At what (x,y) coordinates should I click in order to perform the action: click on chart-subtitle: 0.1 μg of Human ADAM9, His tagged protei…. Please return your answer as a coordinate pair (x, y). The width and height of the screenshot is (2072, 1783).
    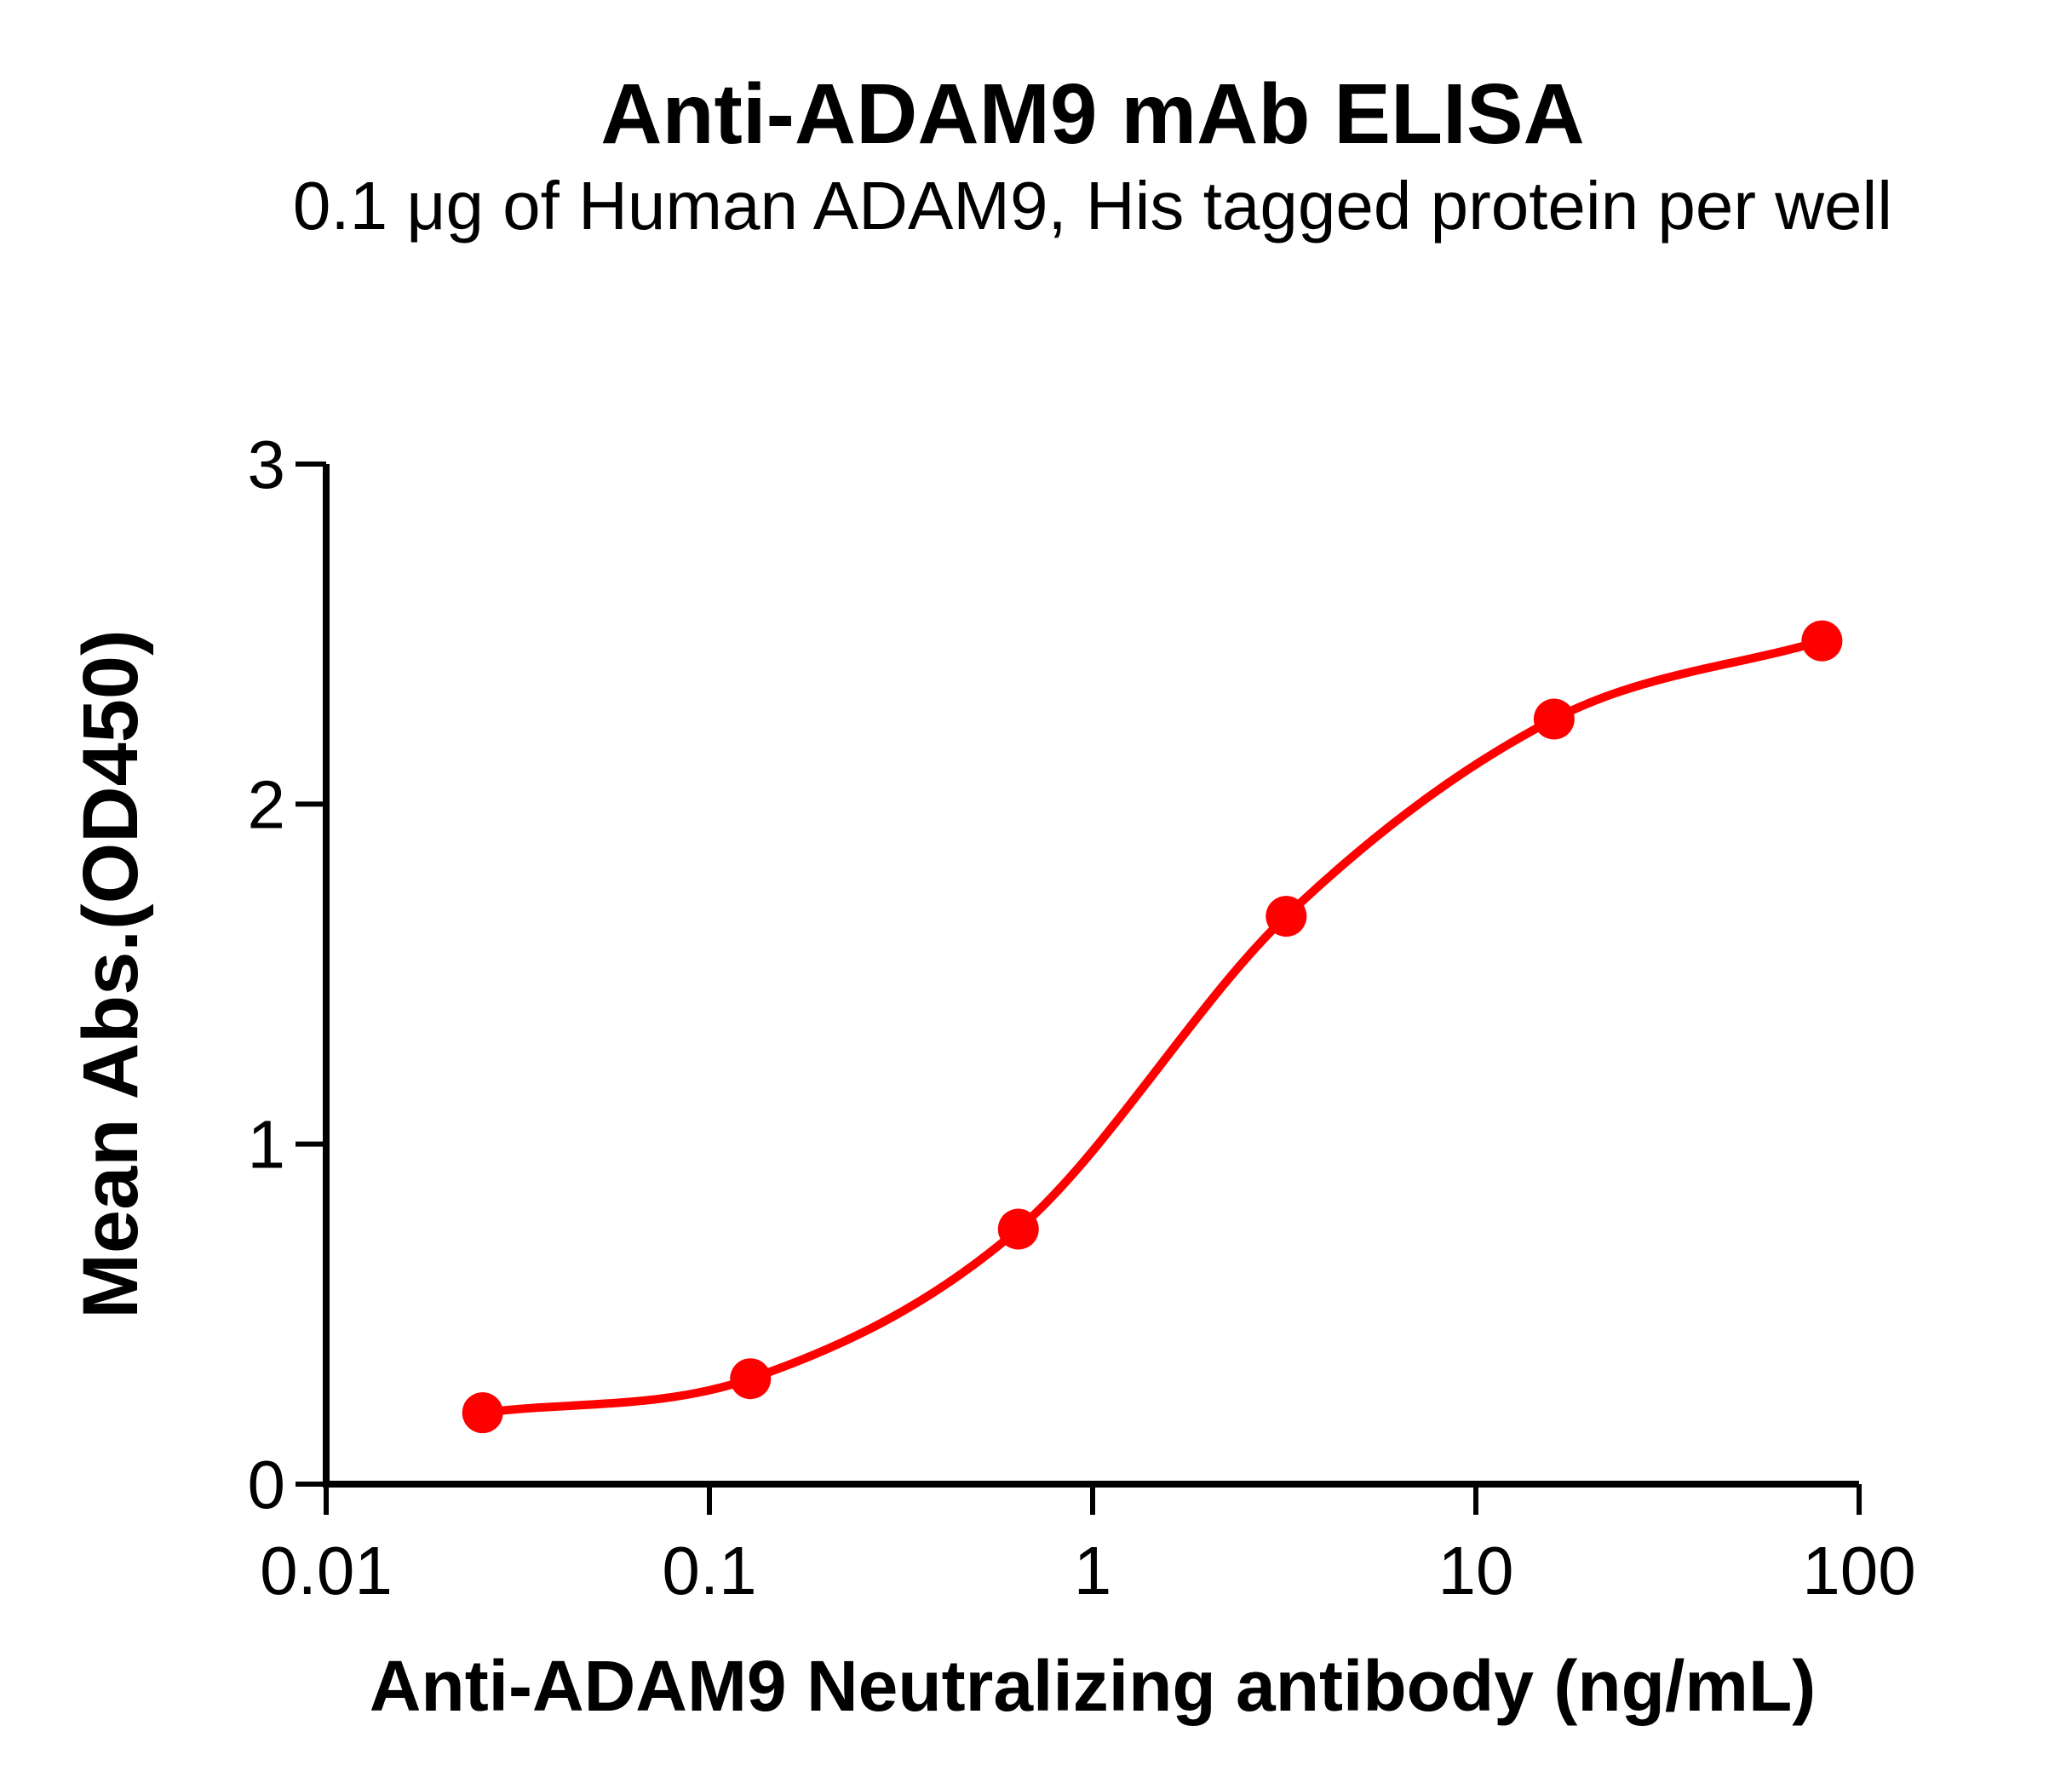
    Looking at the image, I should click on (1092, 206).